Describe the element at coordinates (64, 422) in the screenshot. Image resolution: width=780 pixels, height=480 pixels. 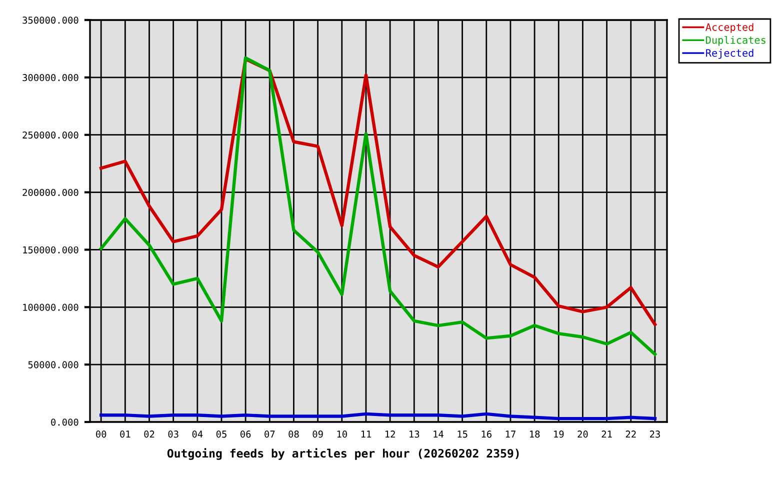
I see `y-tick-label: 0.000` at that location.